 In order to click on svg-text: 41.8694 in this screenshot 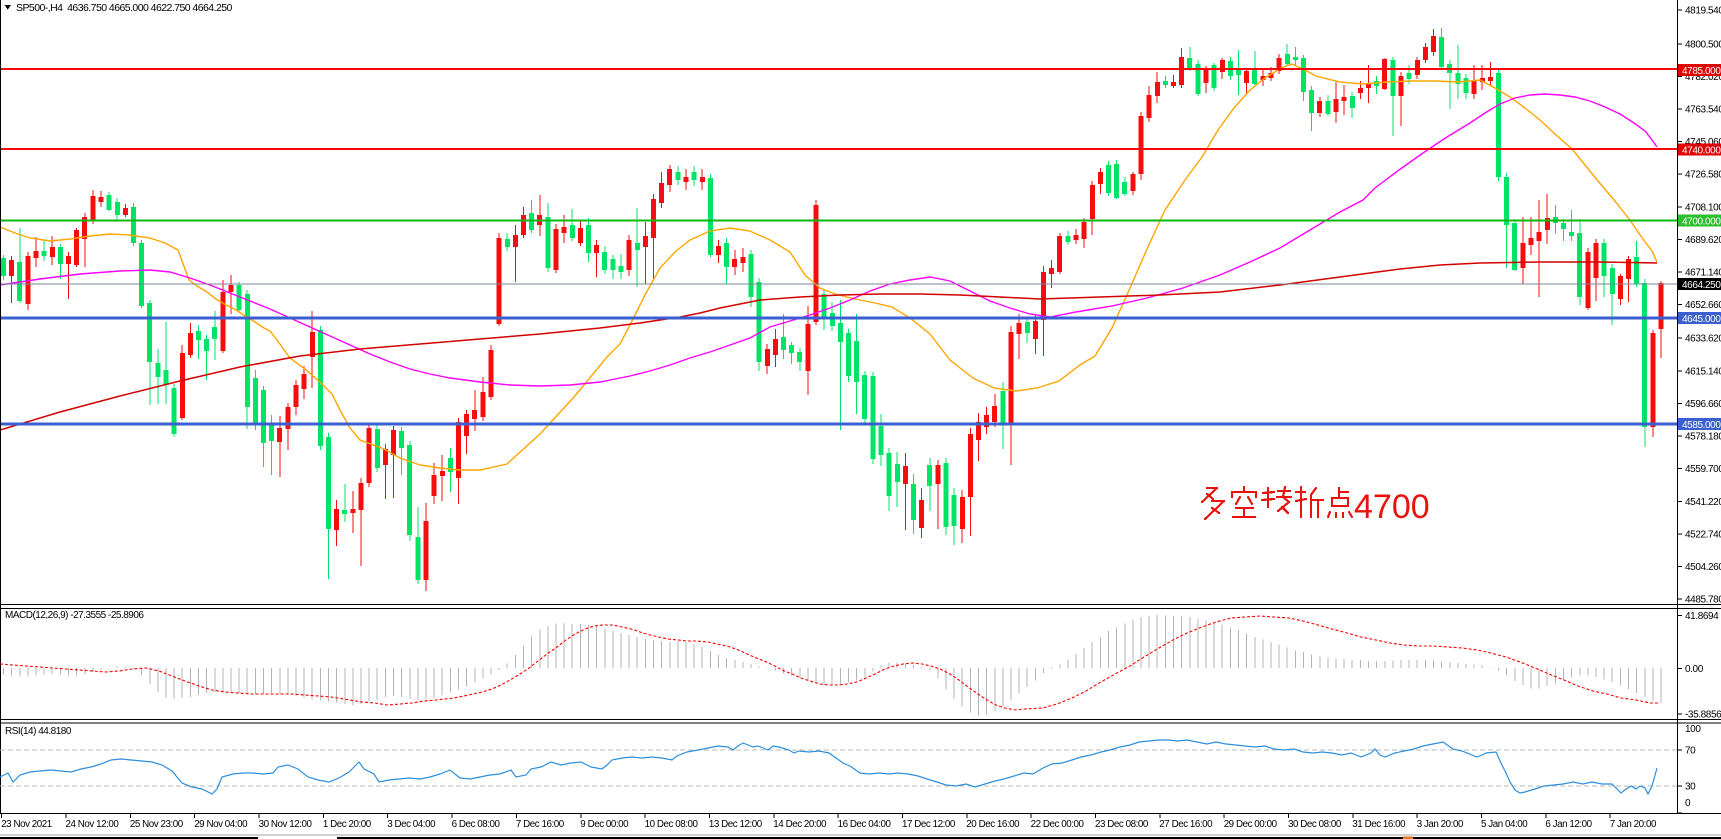, I will do `click(1702, 616)`.